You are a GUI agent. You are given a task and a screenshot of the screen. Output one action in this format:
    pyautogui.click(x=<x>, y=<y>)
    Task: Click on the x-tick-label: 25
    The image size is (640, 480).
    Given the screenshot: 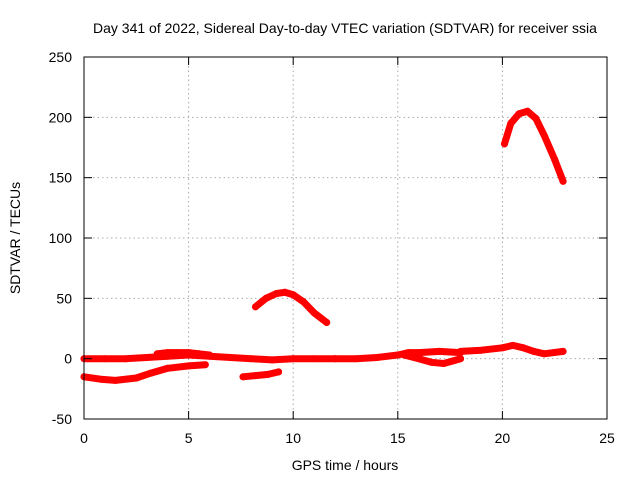 What is the action you would take?
    pyautogui.click(x=607, y=438)
    